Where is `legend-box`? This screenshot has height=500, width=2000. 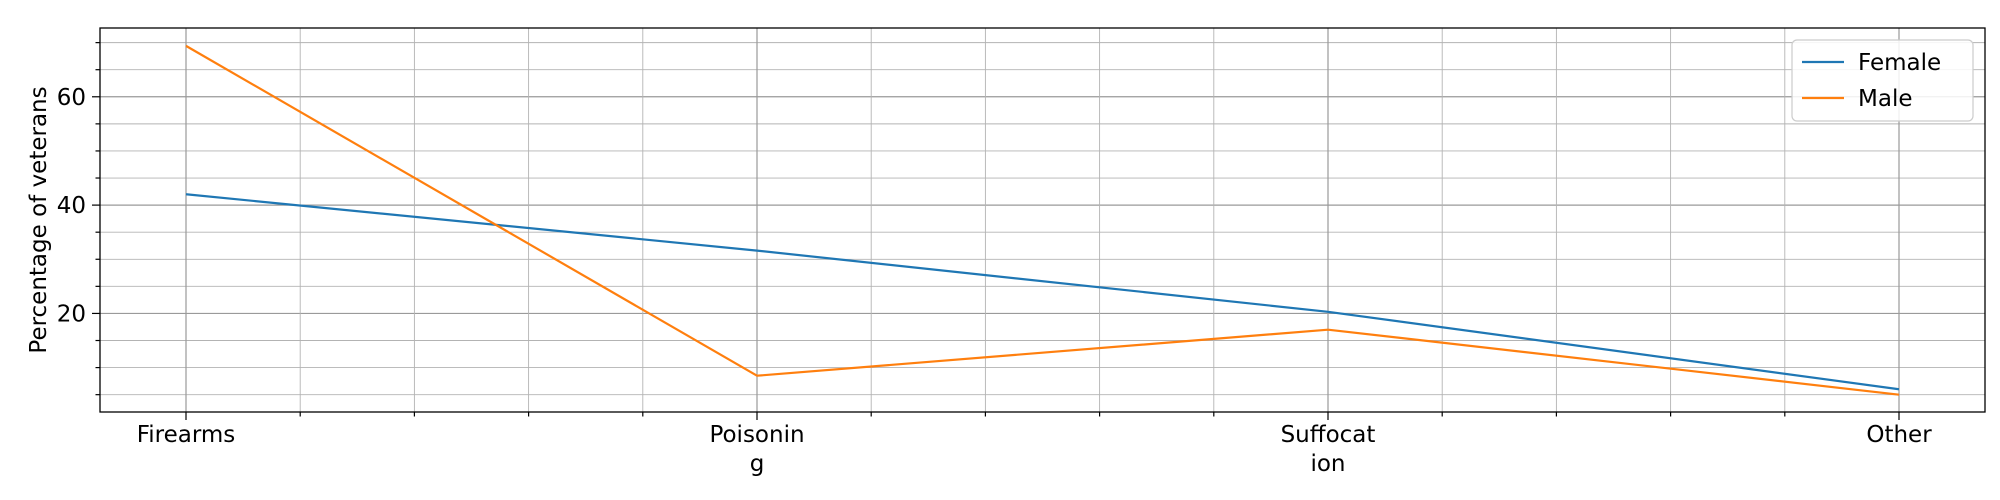
legend-box is located at coordinates (1882, 80).